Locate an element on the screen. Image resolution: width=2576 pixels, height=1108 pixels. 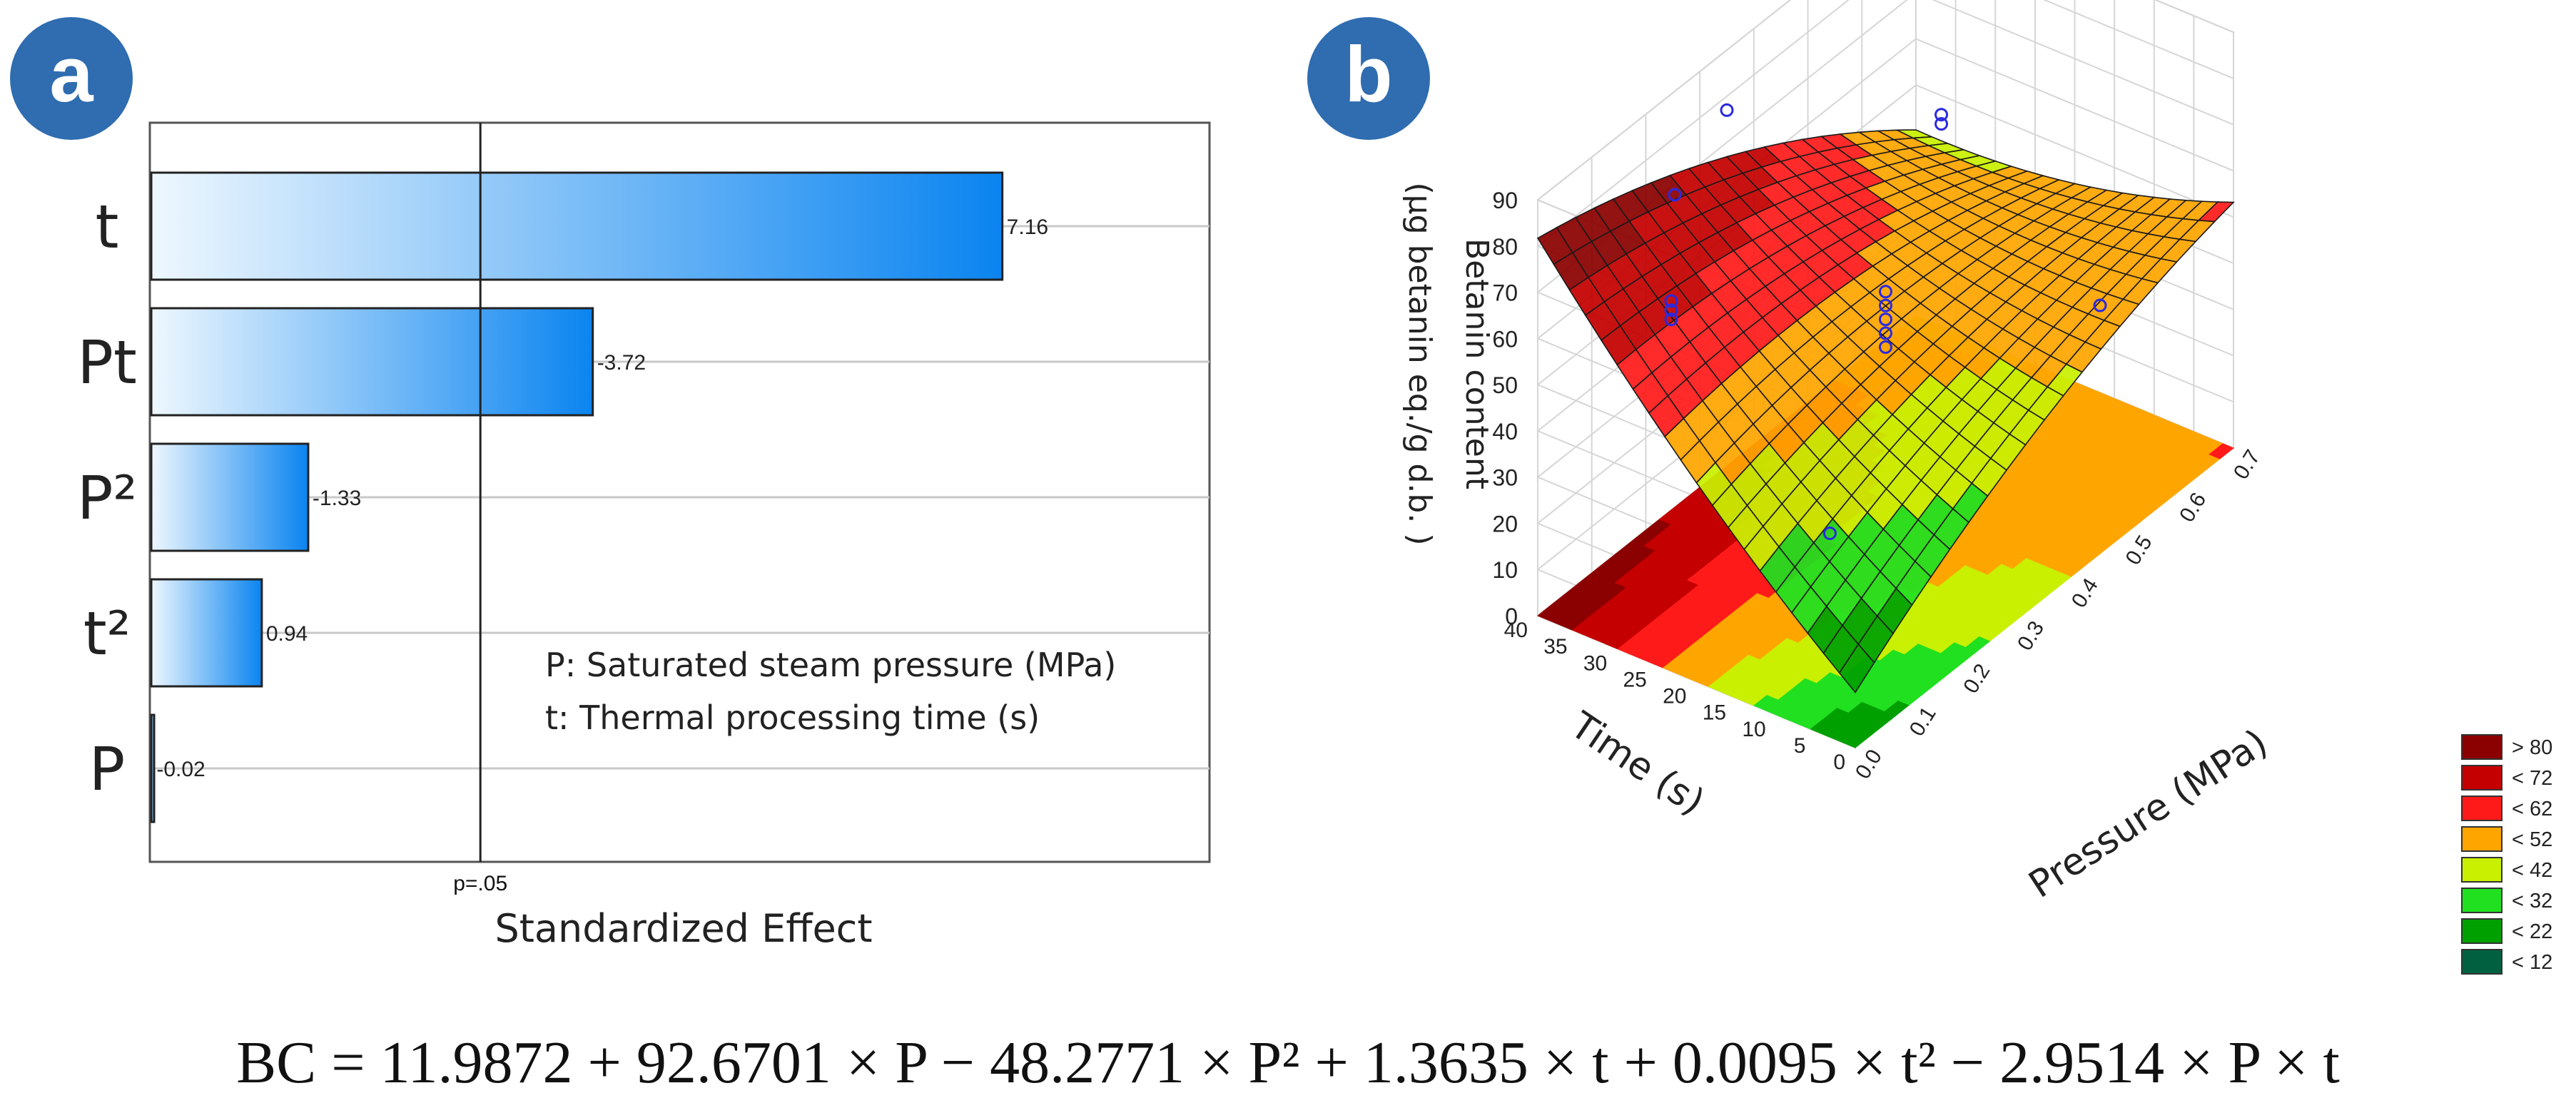
legend-label: < 42 is located at coordinates (2532, 870).